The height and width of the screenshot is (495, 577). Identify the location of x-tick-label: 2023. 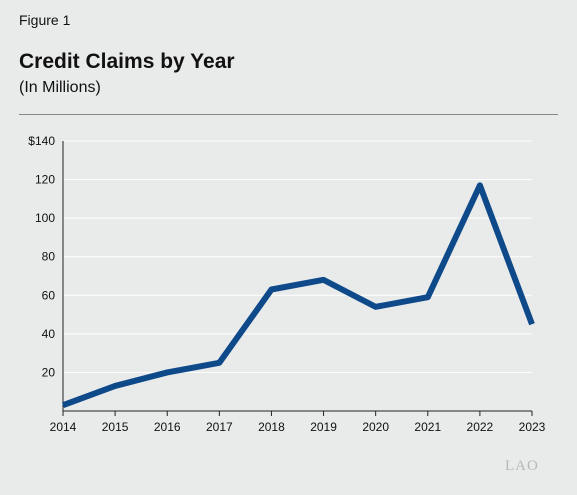
(532, 427).